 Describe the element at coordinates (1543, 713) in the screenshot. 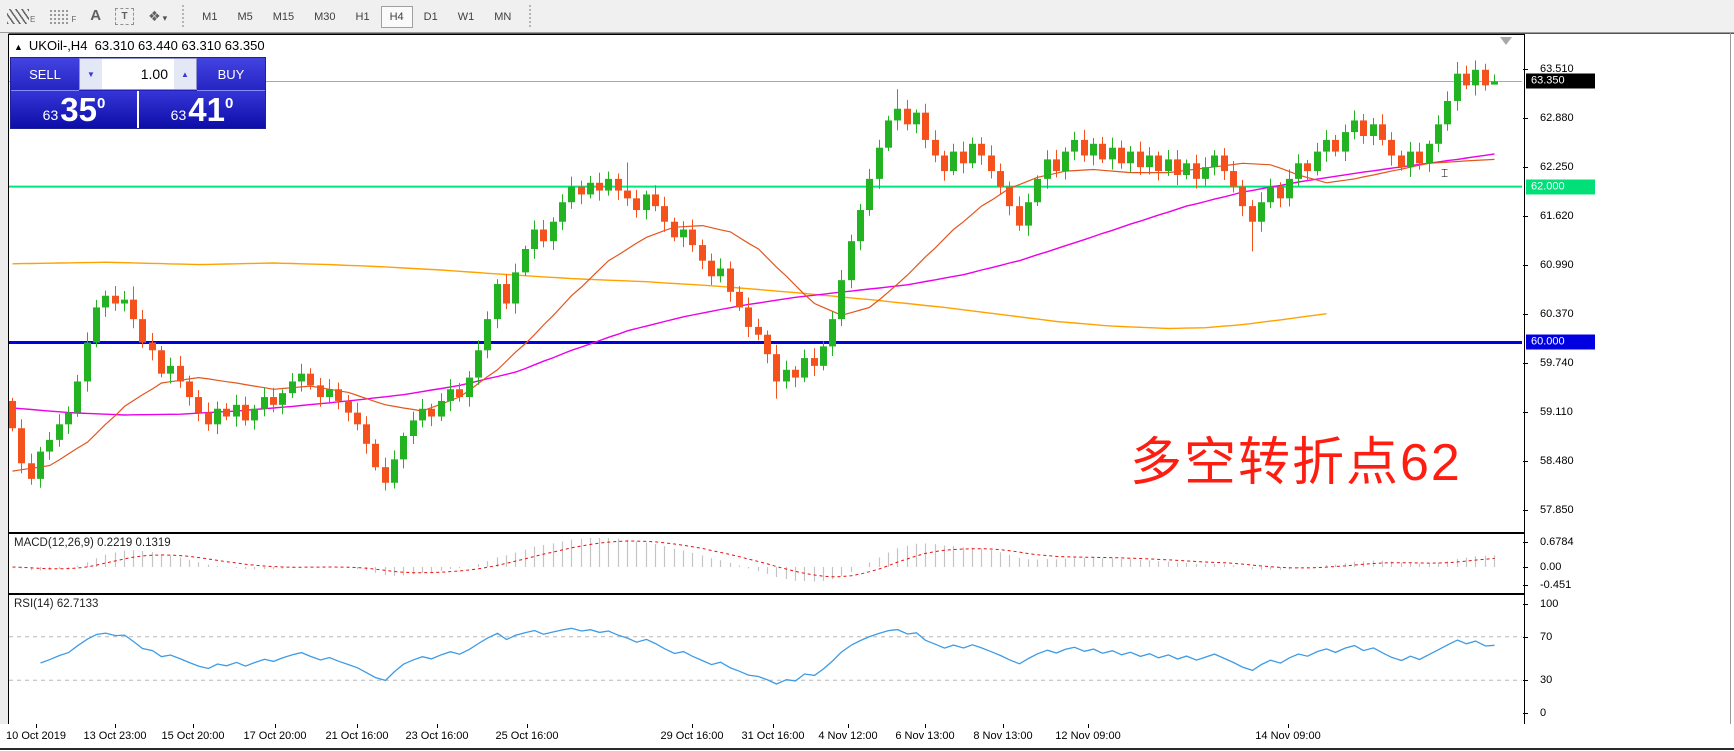

I see `rsi-axis-label: 0` at that location.